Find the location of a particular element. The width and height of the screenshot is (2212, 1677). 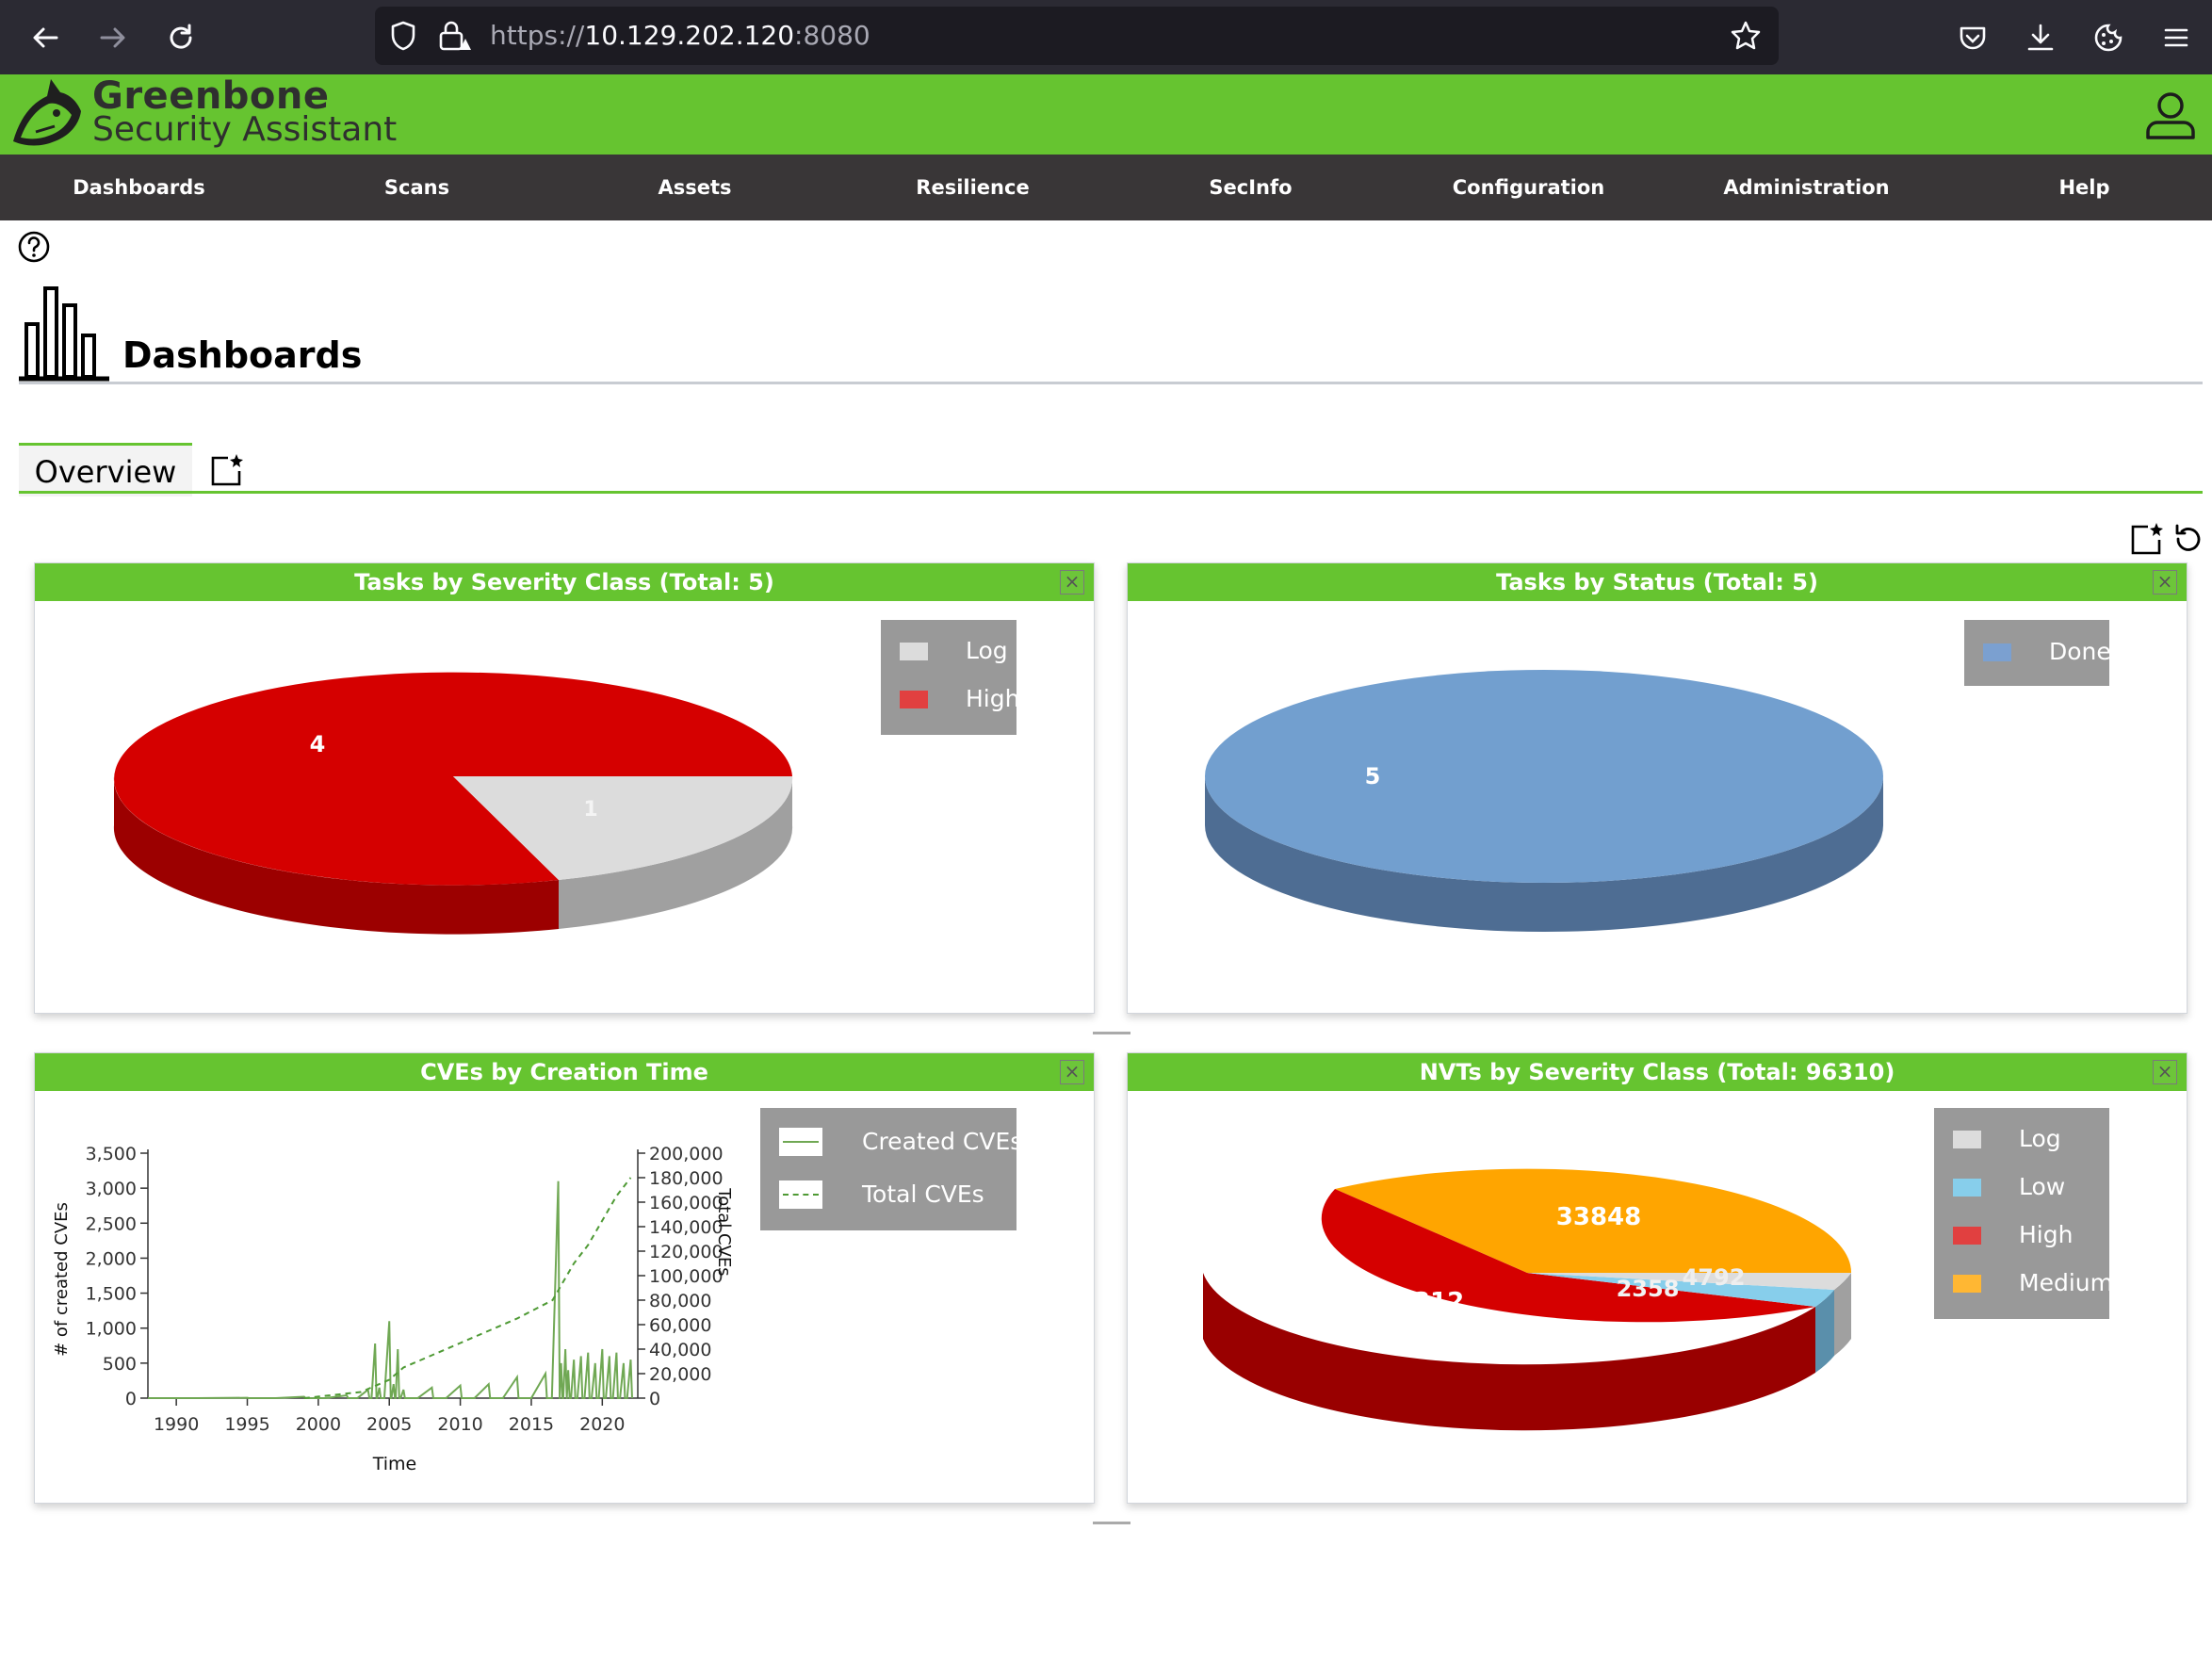

legend-label: Log is located at coordinates (987, 650).